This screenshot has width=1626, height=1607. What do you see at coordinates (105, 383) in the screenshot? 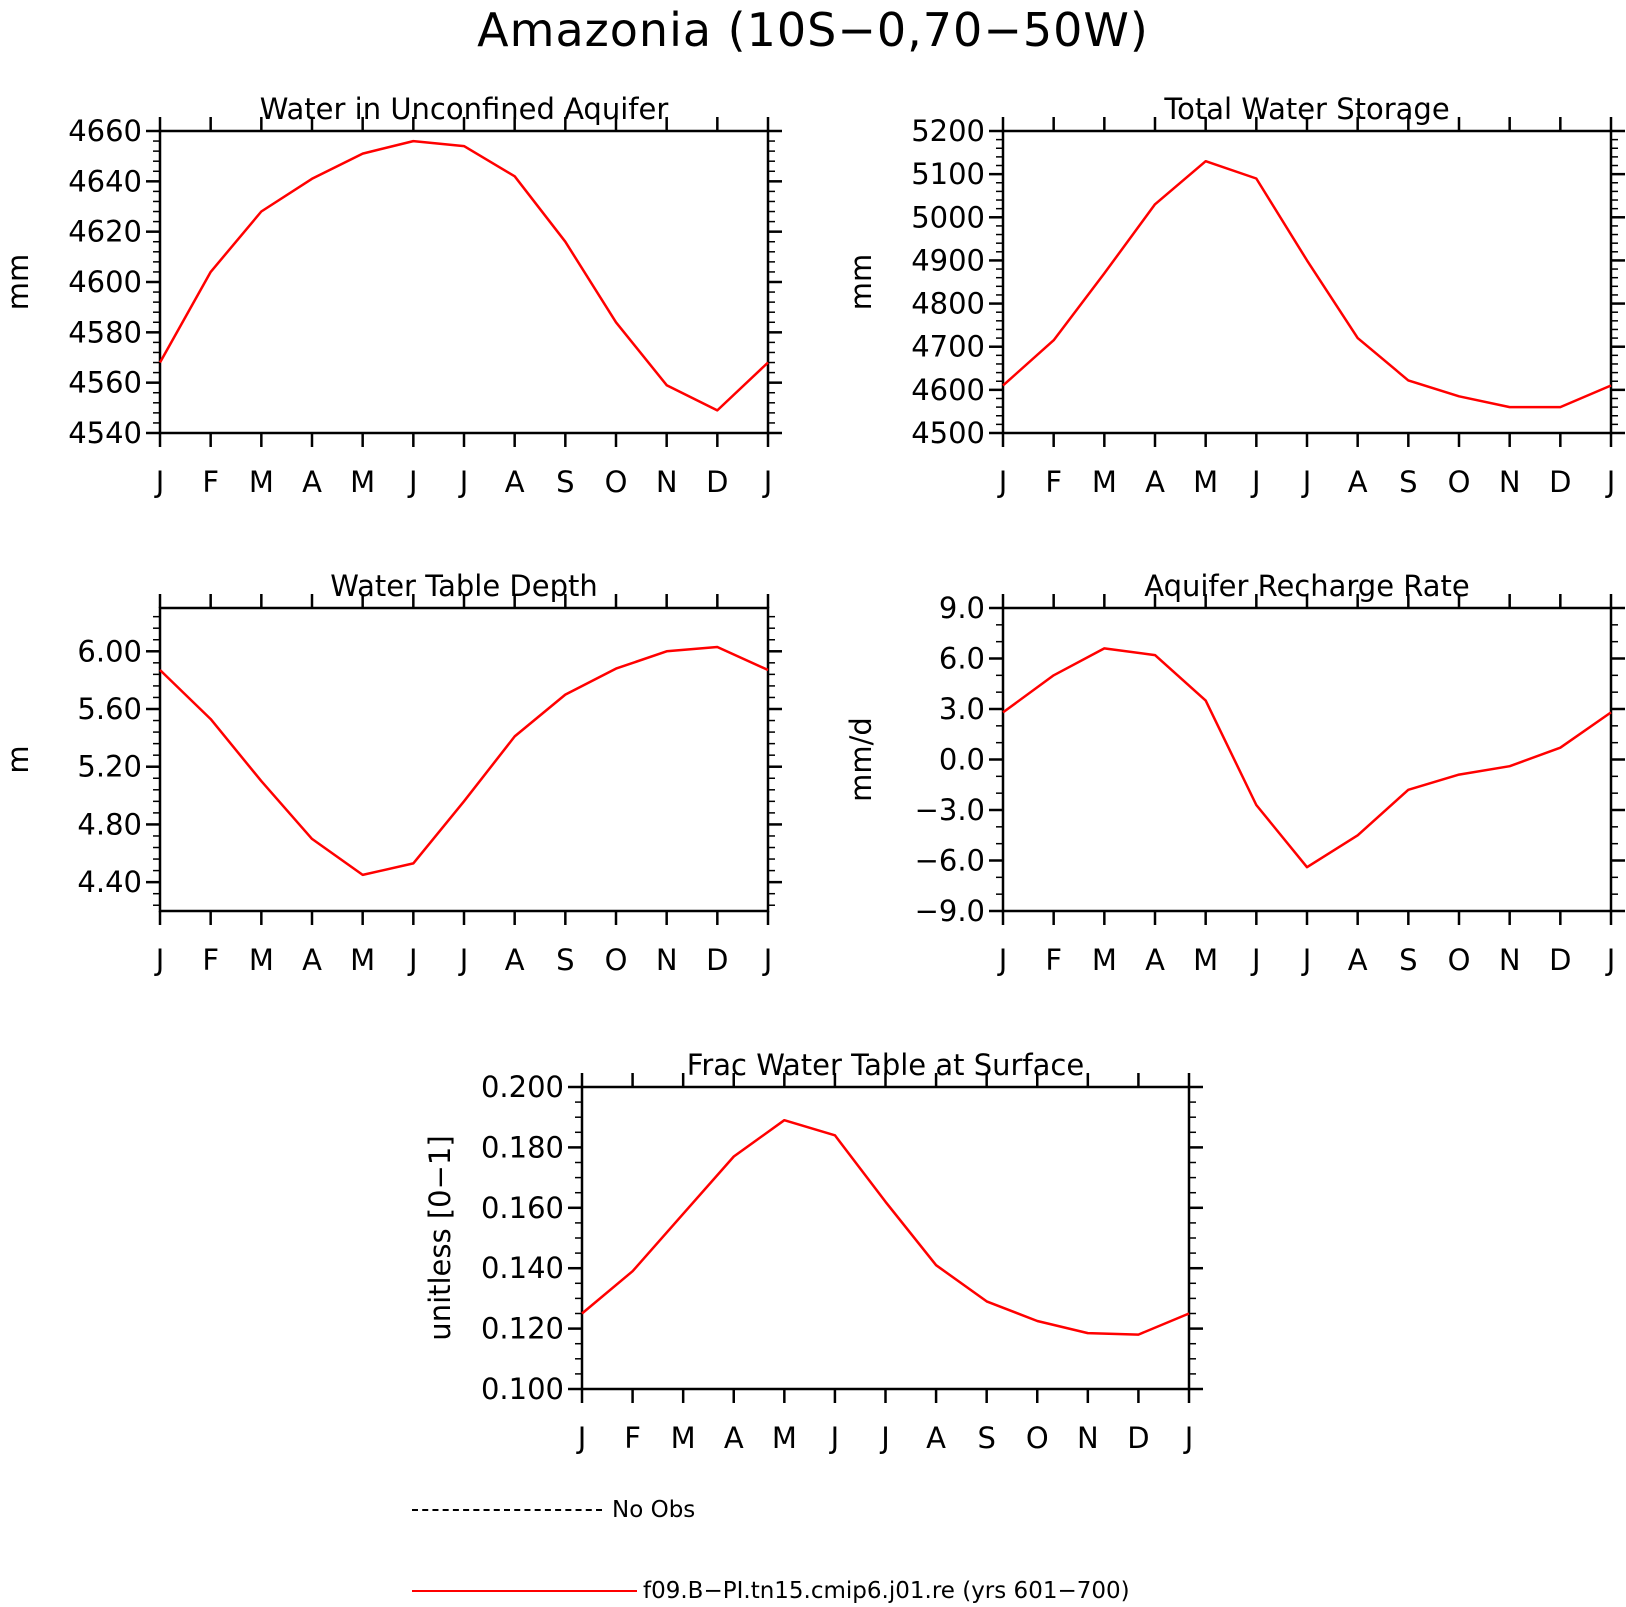
I see `y-tick-label: 4560` at bounding box center [105, 383].